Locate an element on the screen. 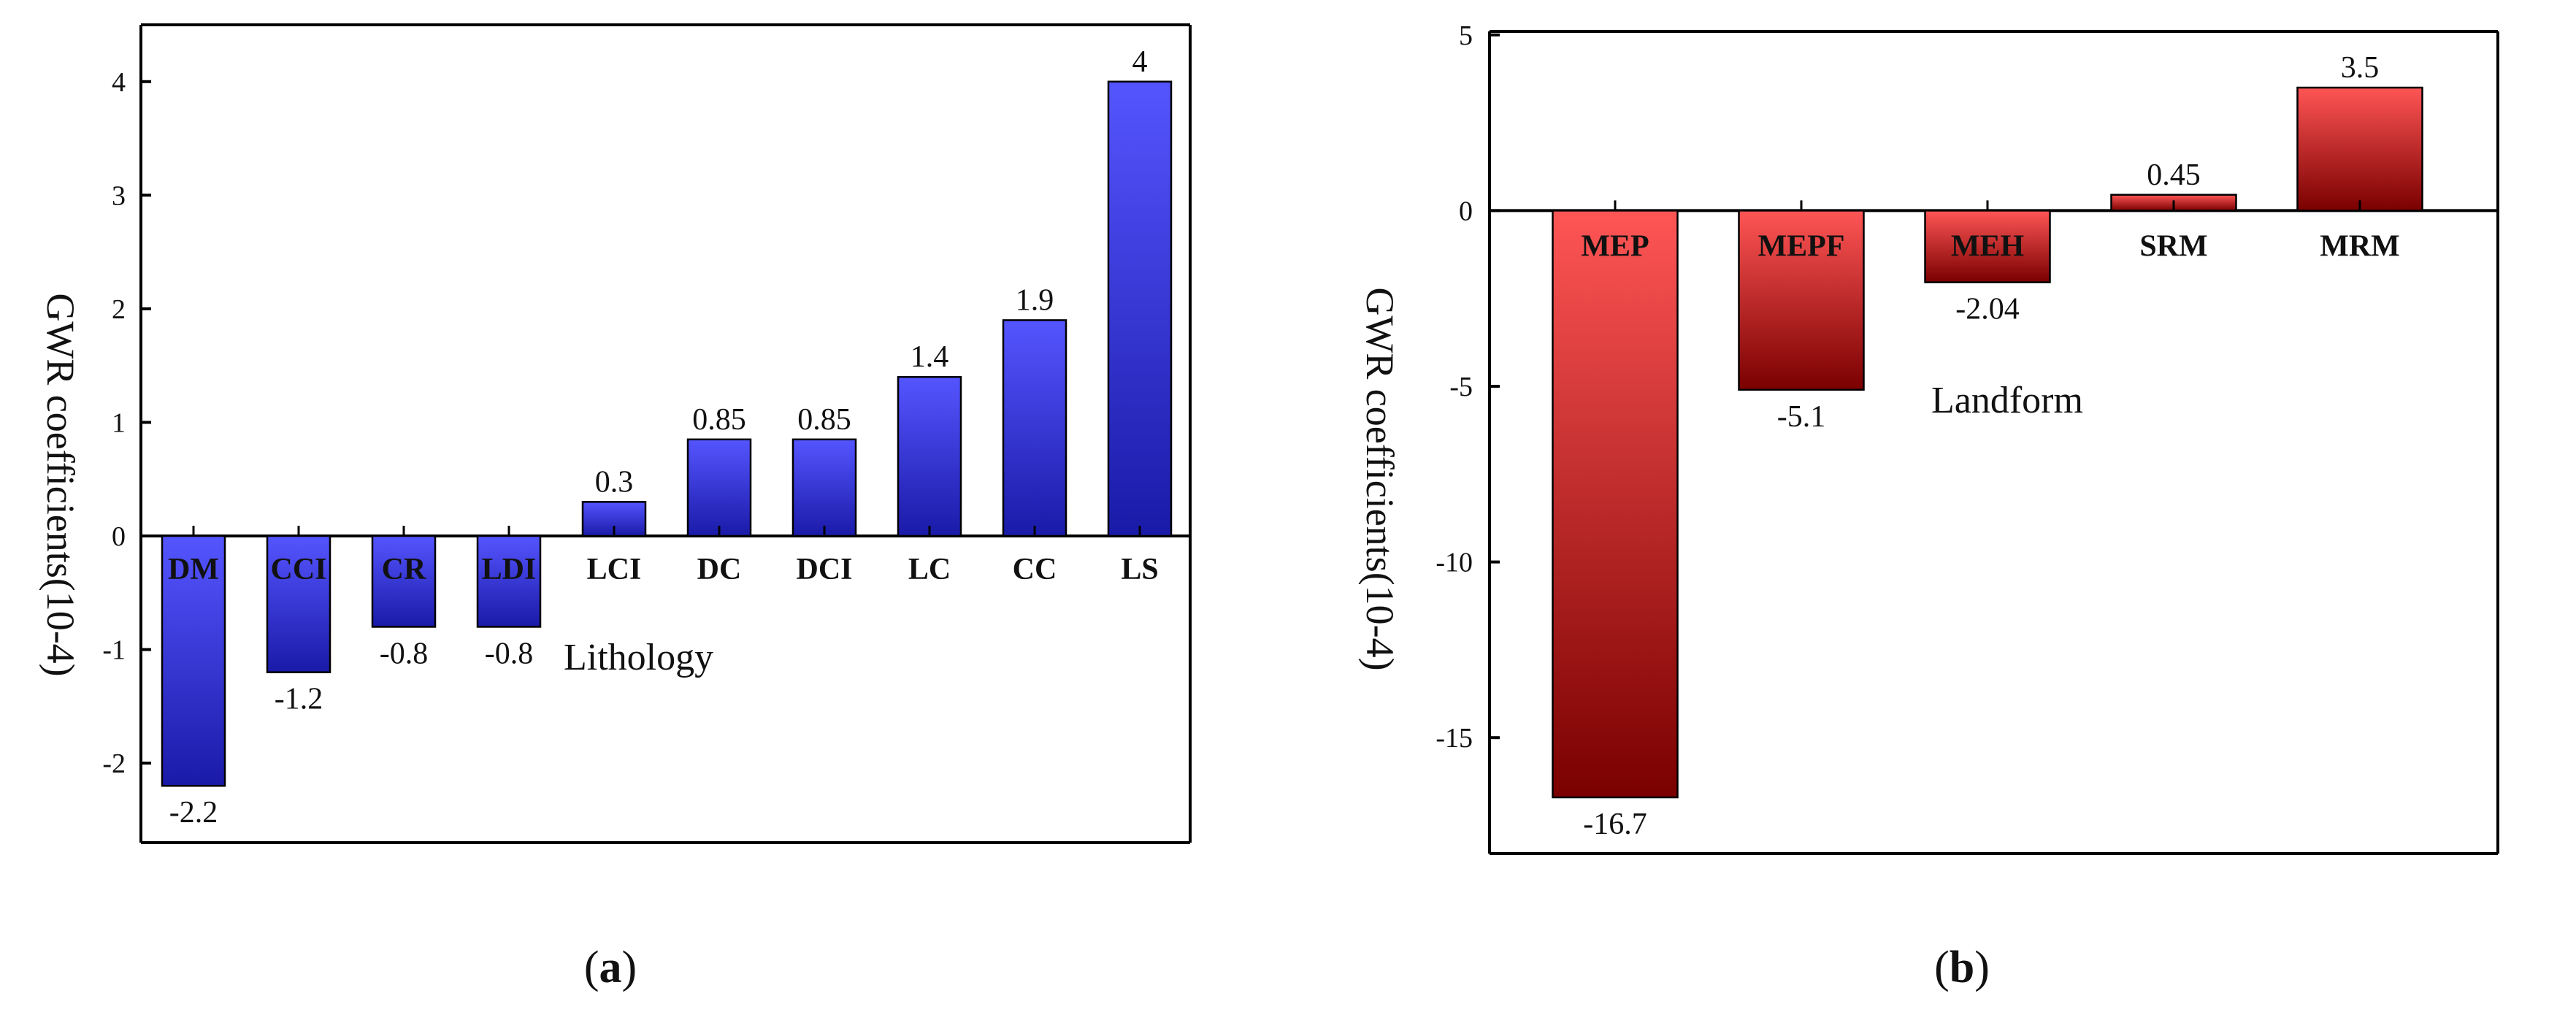 Image resolution: width=2576 pixels, height=1023 pixels. value-label-cci: -1.2 is located at coordinates (299, 699).